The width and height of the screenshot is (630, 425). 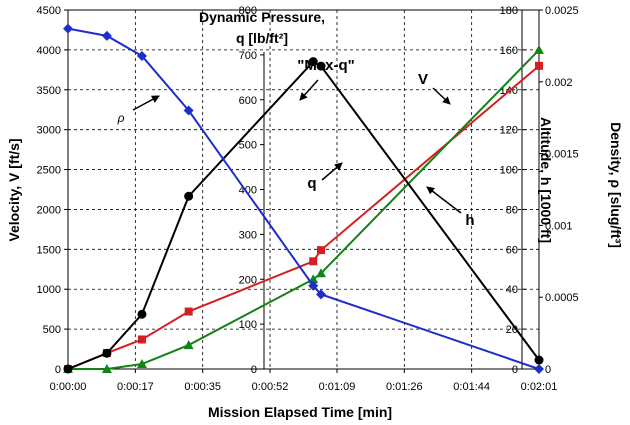 I want to click on h-arrow, so click(x=444, y=200).